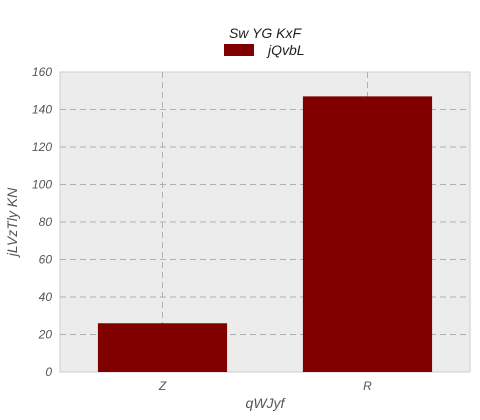 This screenshot has width=480, height=420. What do you see at coordinates (162, 386) in the screenshot?
I see `x-tick-label: Z` at bounding box center [162, 386].